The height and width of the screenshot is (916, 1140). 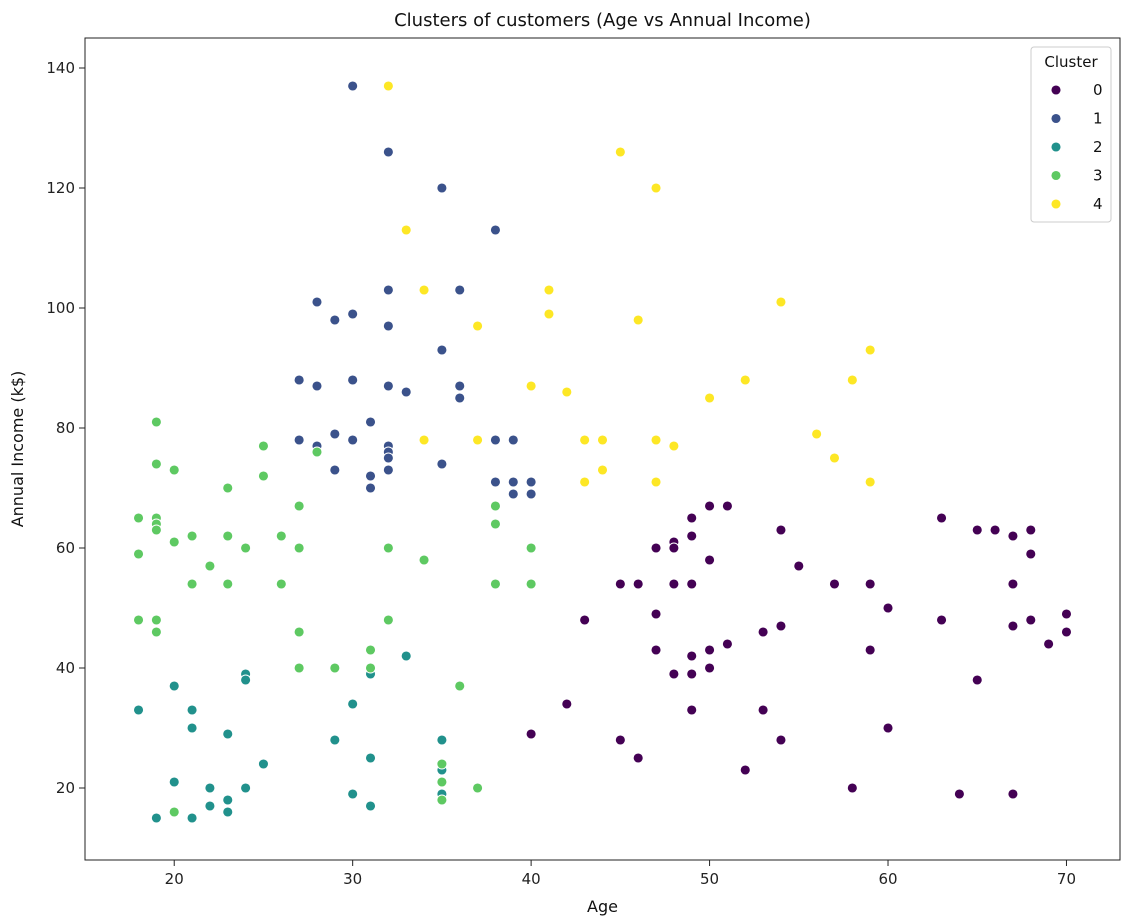 I want to click on legend-label: 4, so click(x=1098, y=204).